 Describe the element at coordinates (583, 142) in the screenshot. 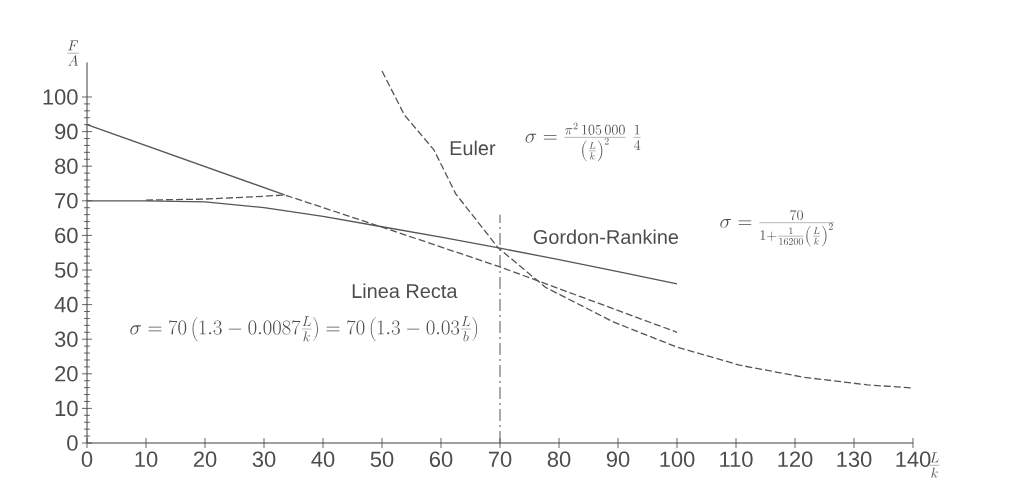

I see `annotation: $\sigma=\frac{\pi^{2}\,105\,000}{\left(\frac{L}{k}\right)^{2}}\;\frac{1}{4}$` at that location.